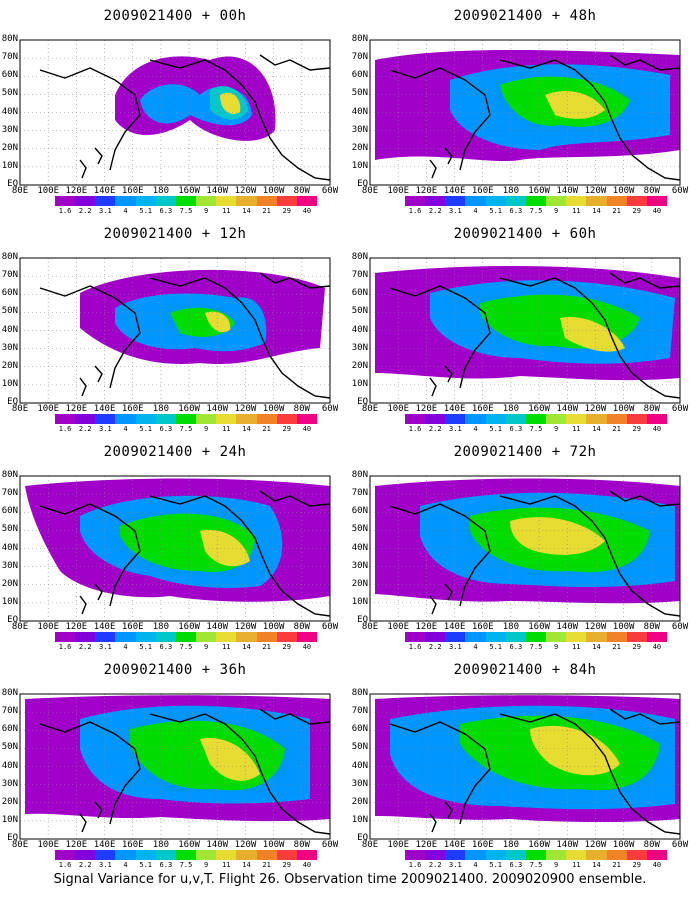 The width and height of the screenshot is (700, 900). What do you see at coordinates (146, 429) in the screenshot?
I see `colorbar-label: 5.1` at bounding box center [146, 429].